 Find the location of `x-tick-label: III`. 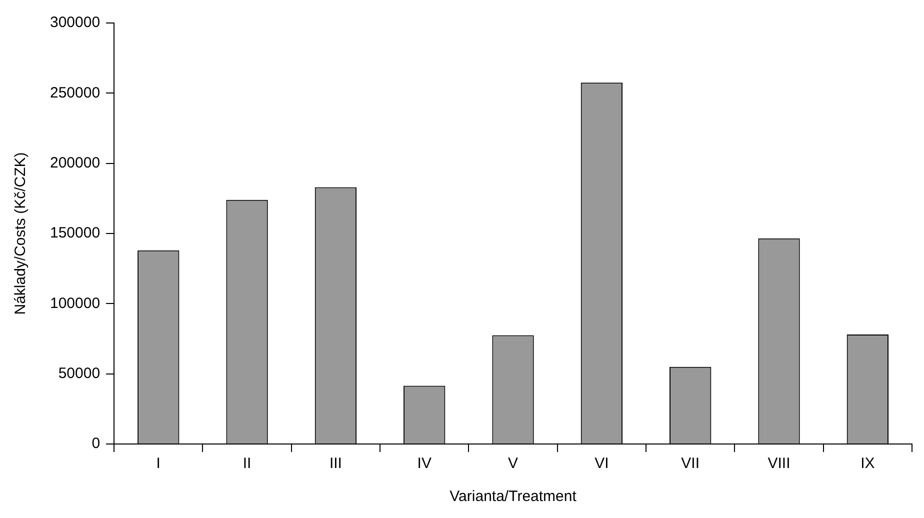

x-tick-label: III is located at coordinates (335, 463).